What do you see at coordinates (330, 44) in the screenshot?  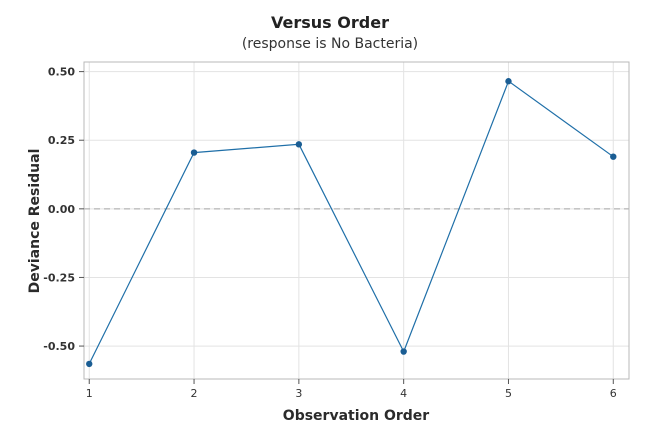 I see `chart-subtitle: (response is No Bacteria)` at bounding box center [330, 44].